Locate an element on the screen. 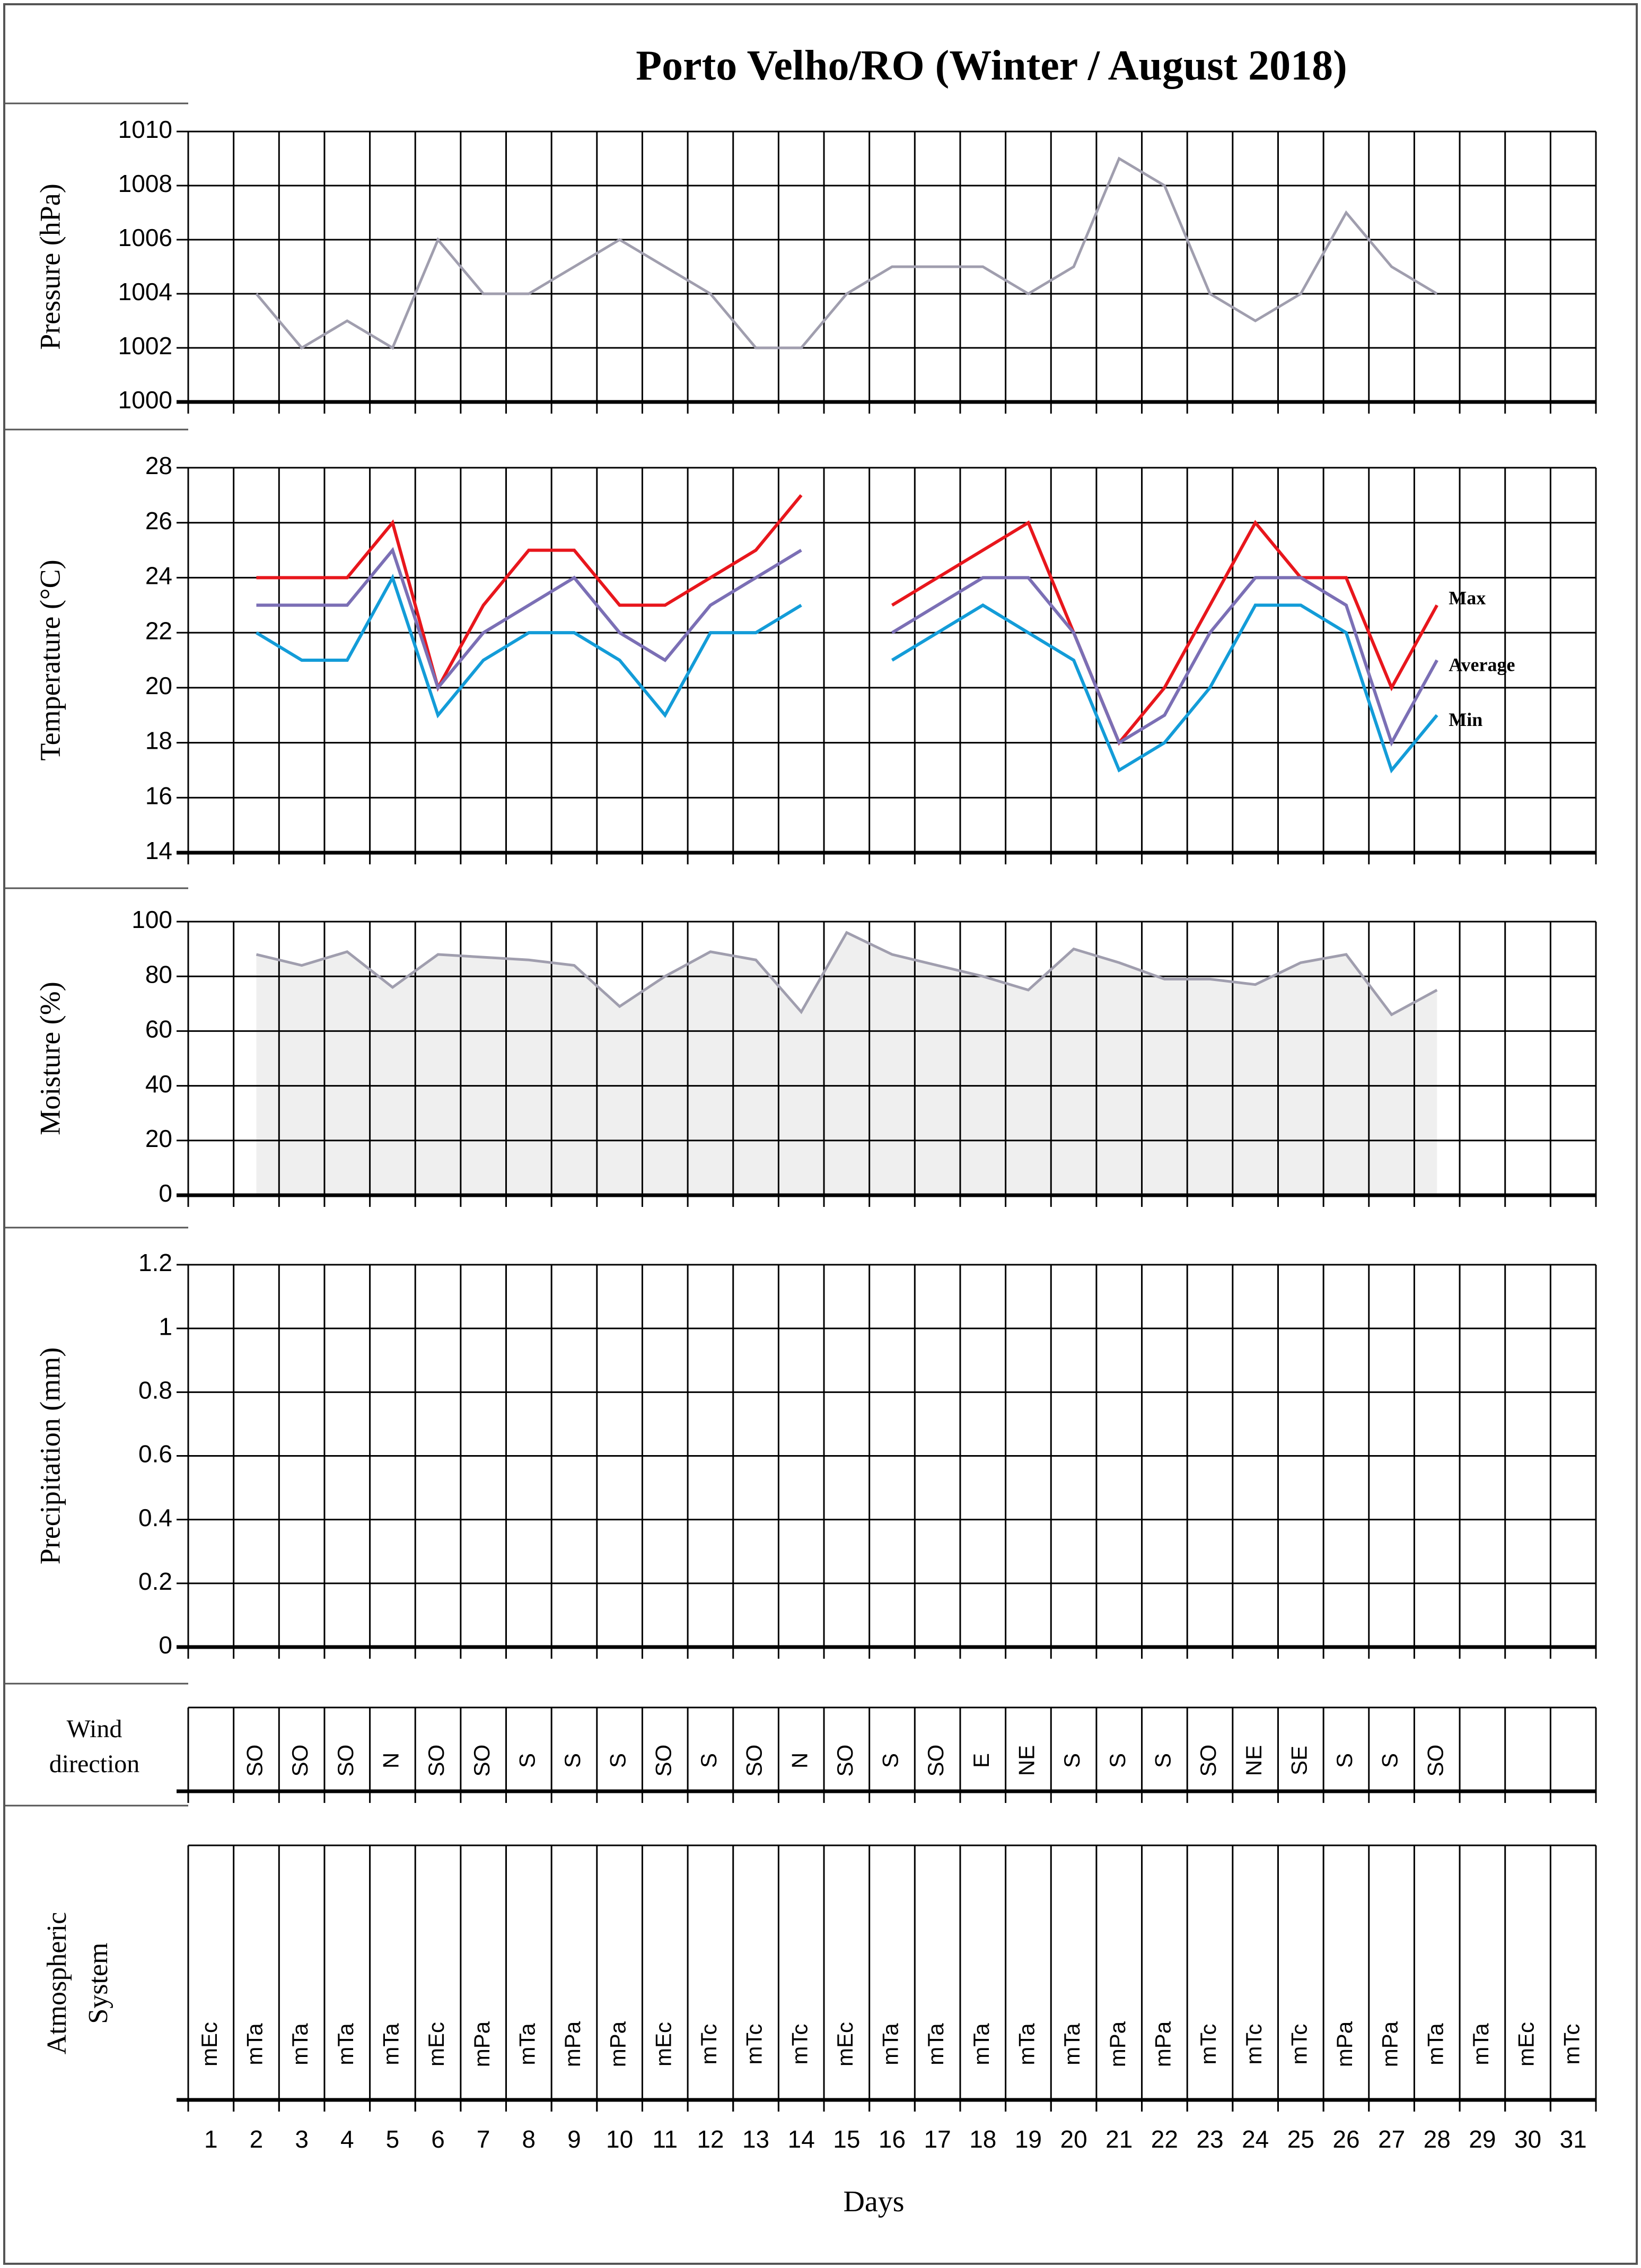 The image size is (1641, 2268). pressure-series-line is located at coordinates (846, 253).